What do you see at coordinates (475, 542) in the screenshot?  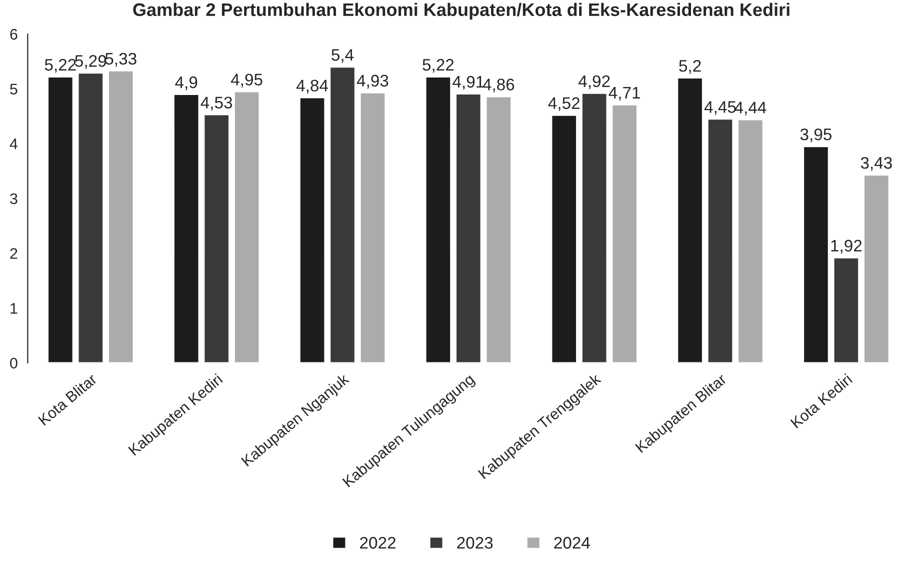 I see `legend-label: 2023` at bounding box center [475, 542].